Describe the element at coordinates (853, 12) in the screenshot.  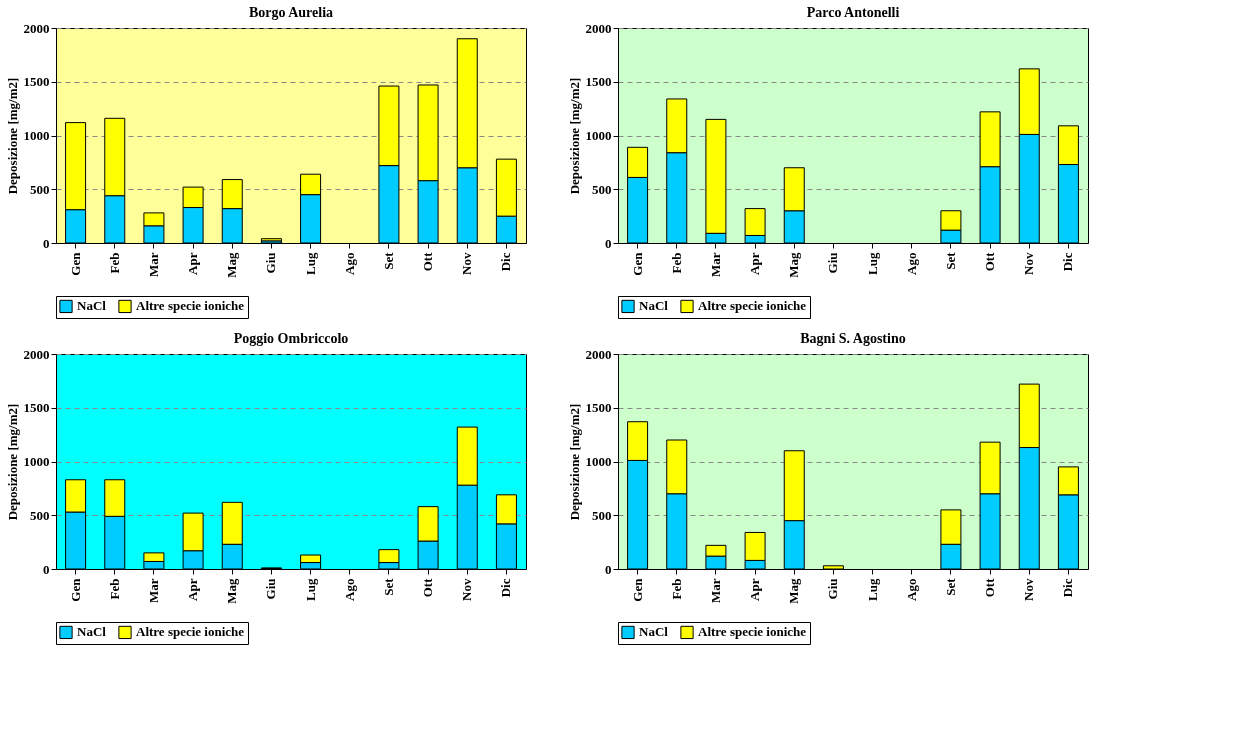
I see `chart-title: Parco Antonelli` at that location.